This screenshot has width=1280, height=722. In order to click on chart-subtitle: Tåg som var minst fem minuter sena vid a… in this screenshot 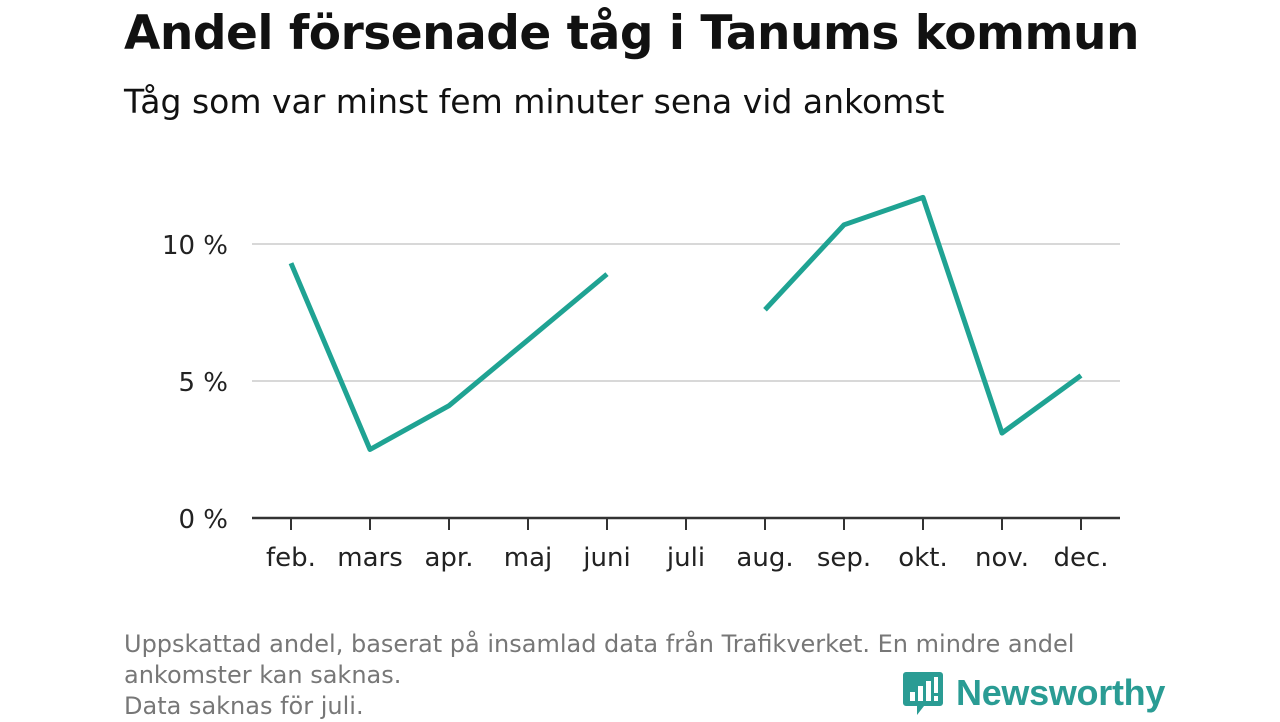, I will do `click(534, 101)`.